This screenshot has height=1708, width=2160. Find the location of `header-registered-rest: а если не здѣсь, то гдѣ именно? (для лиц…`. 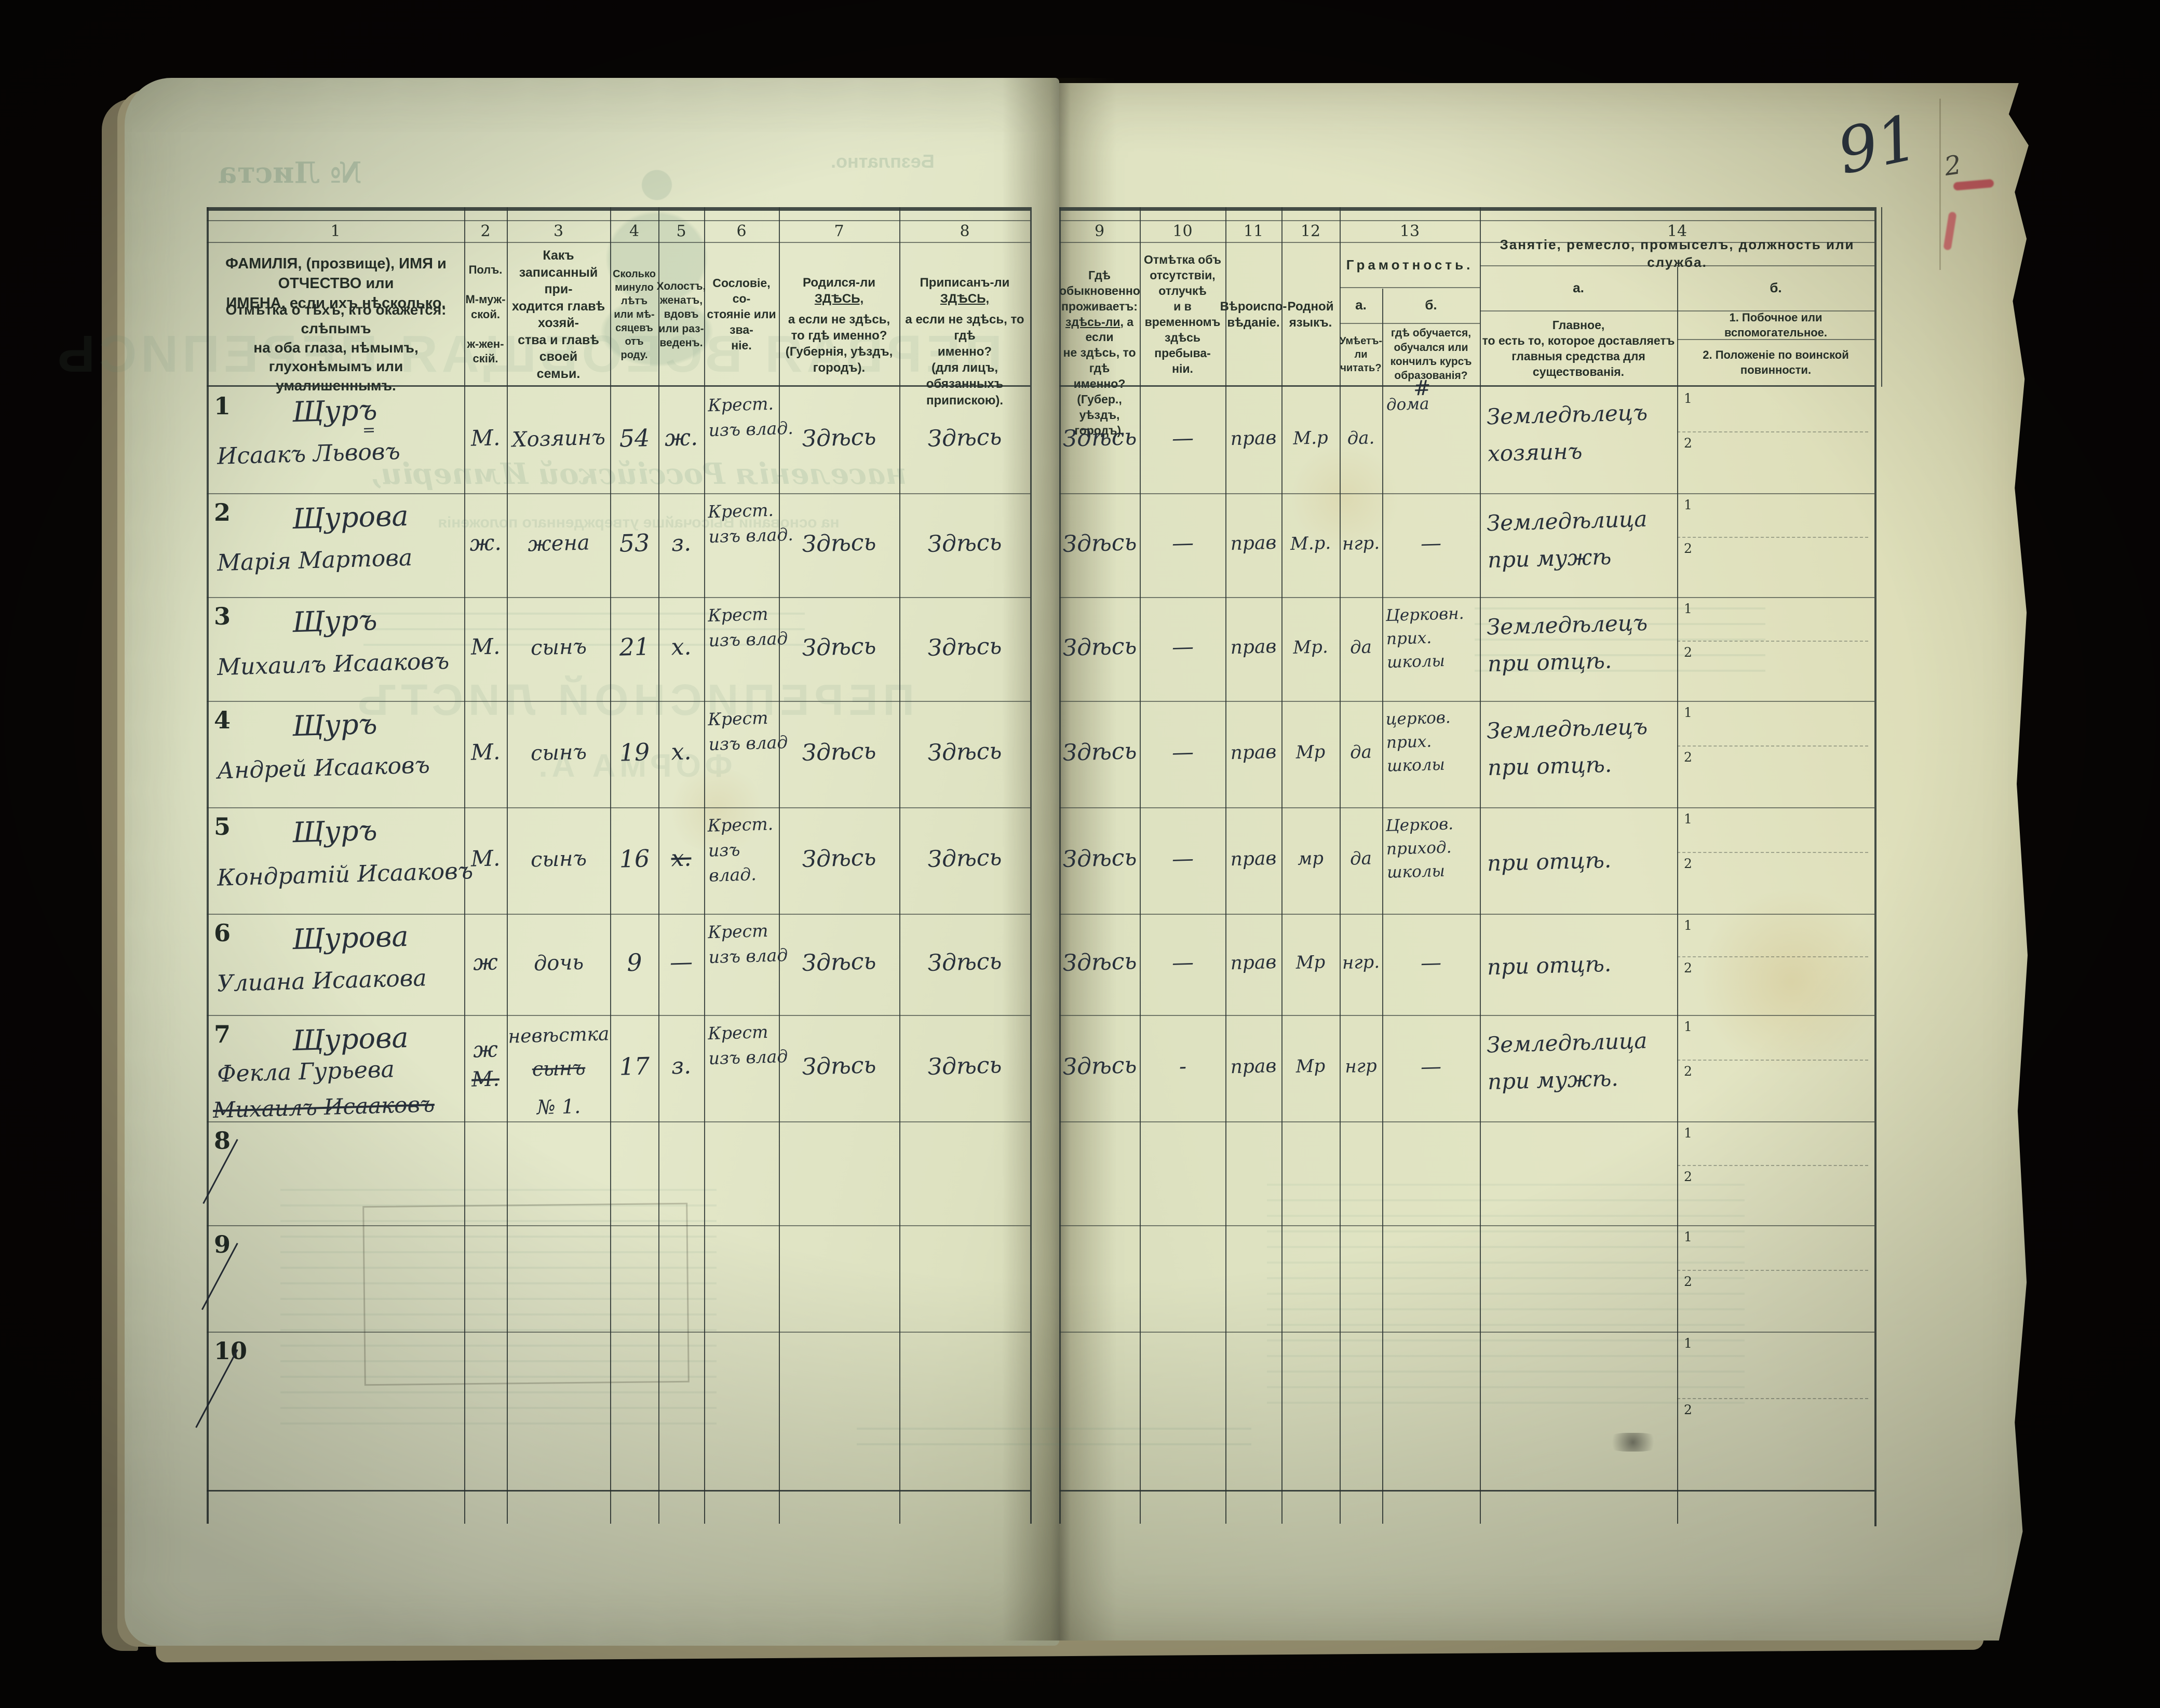

header-registered-rest: а если не здѣсь, то гдѣ именно? (для лиц… is located at coordinates (964, 360).